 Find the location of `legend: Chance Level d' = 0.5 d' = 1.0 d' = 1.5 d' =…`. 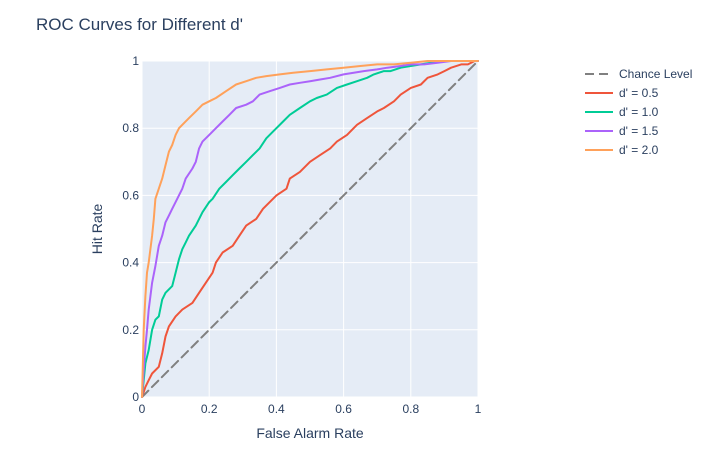

legend: Chance Level d' = 0.5 d' = 1.0 d' = 1.5 d' =… is located at coordinates (638, 112).